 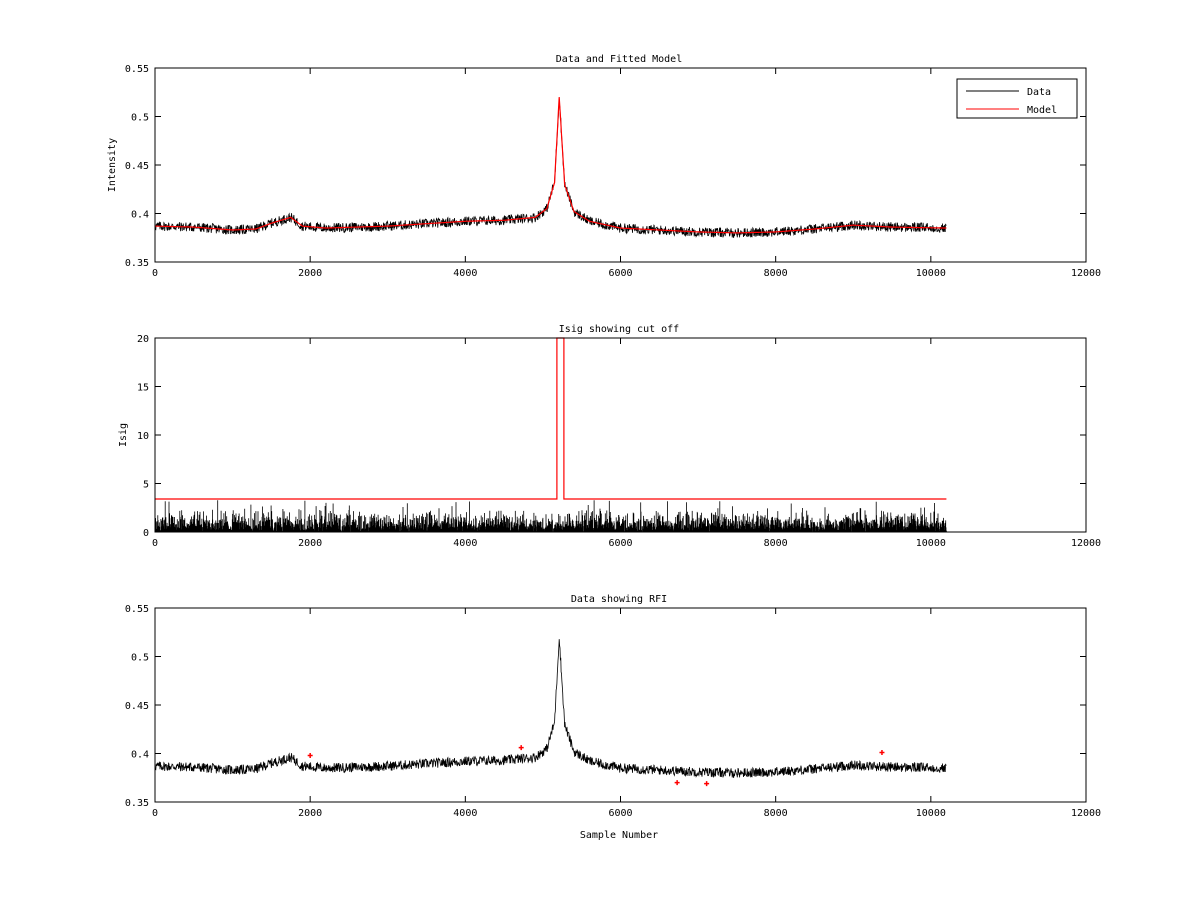 I want to click on model-series-line, so click(x=551, y=165).